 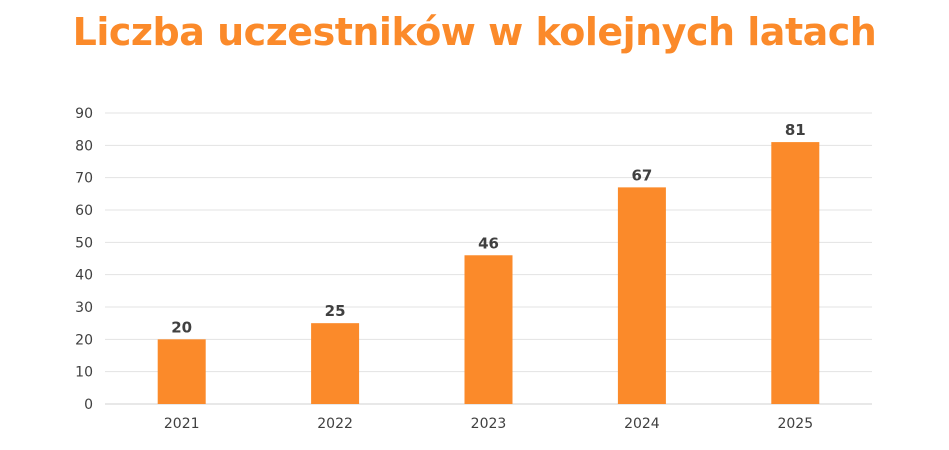 What do you see at coordinates (641, 295) in the screenshot?
I see `bar-2024` at bounding box center [641, 295].